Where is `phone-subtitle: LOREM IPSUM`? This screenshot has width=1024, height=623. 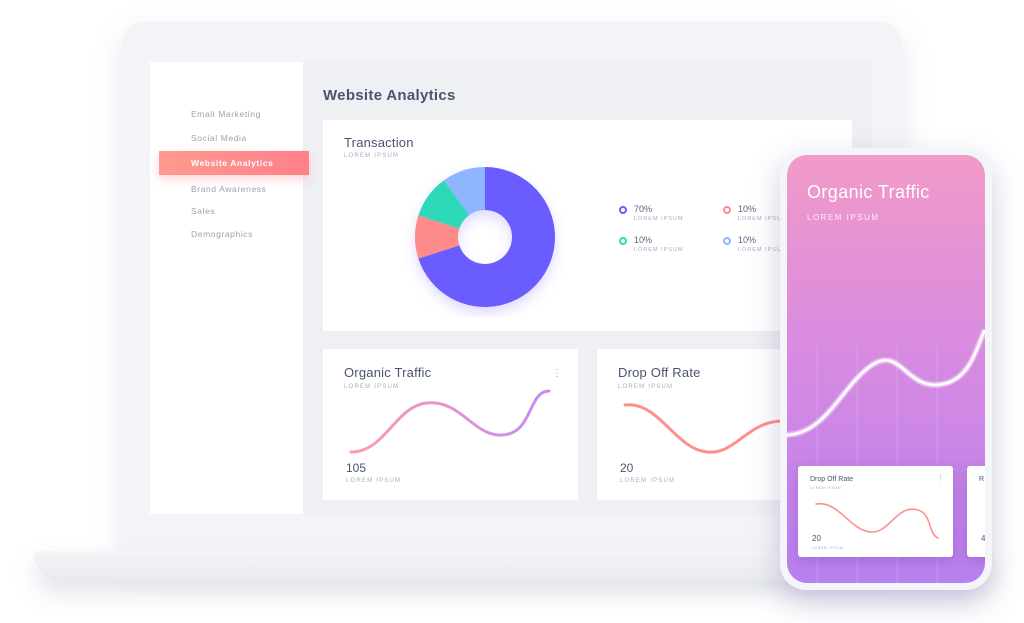
phone-subtitle: LOREM IPSUM is located at coordinates (843, 217).